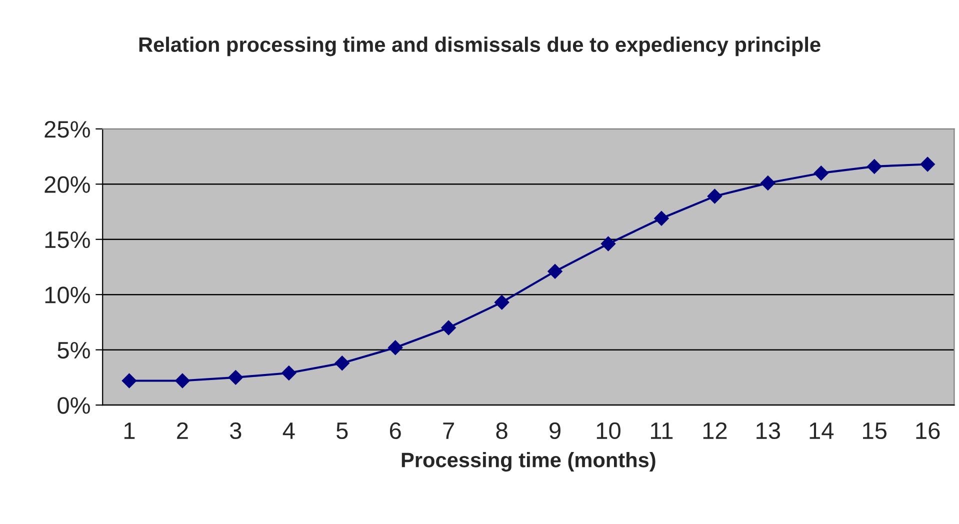 The image size is (959, 524). I want to click on chart-title: Relation processing time and dismissals due to expediency principle, so click(479, 46).